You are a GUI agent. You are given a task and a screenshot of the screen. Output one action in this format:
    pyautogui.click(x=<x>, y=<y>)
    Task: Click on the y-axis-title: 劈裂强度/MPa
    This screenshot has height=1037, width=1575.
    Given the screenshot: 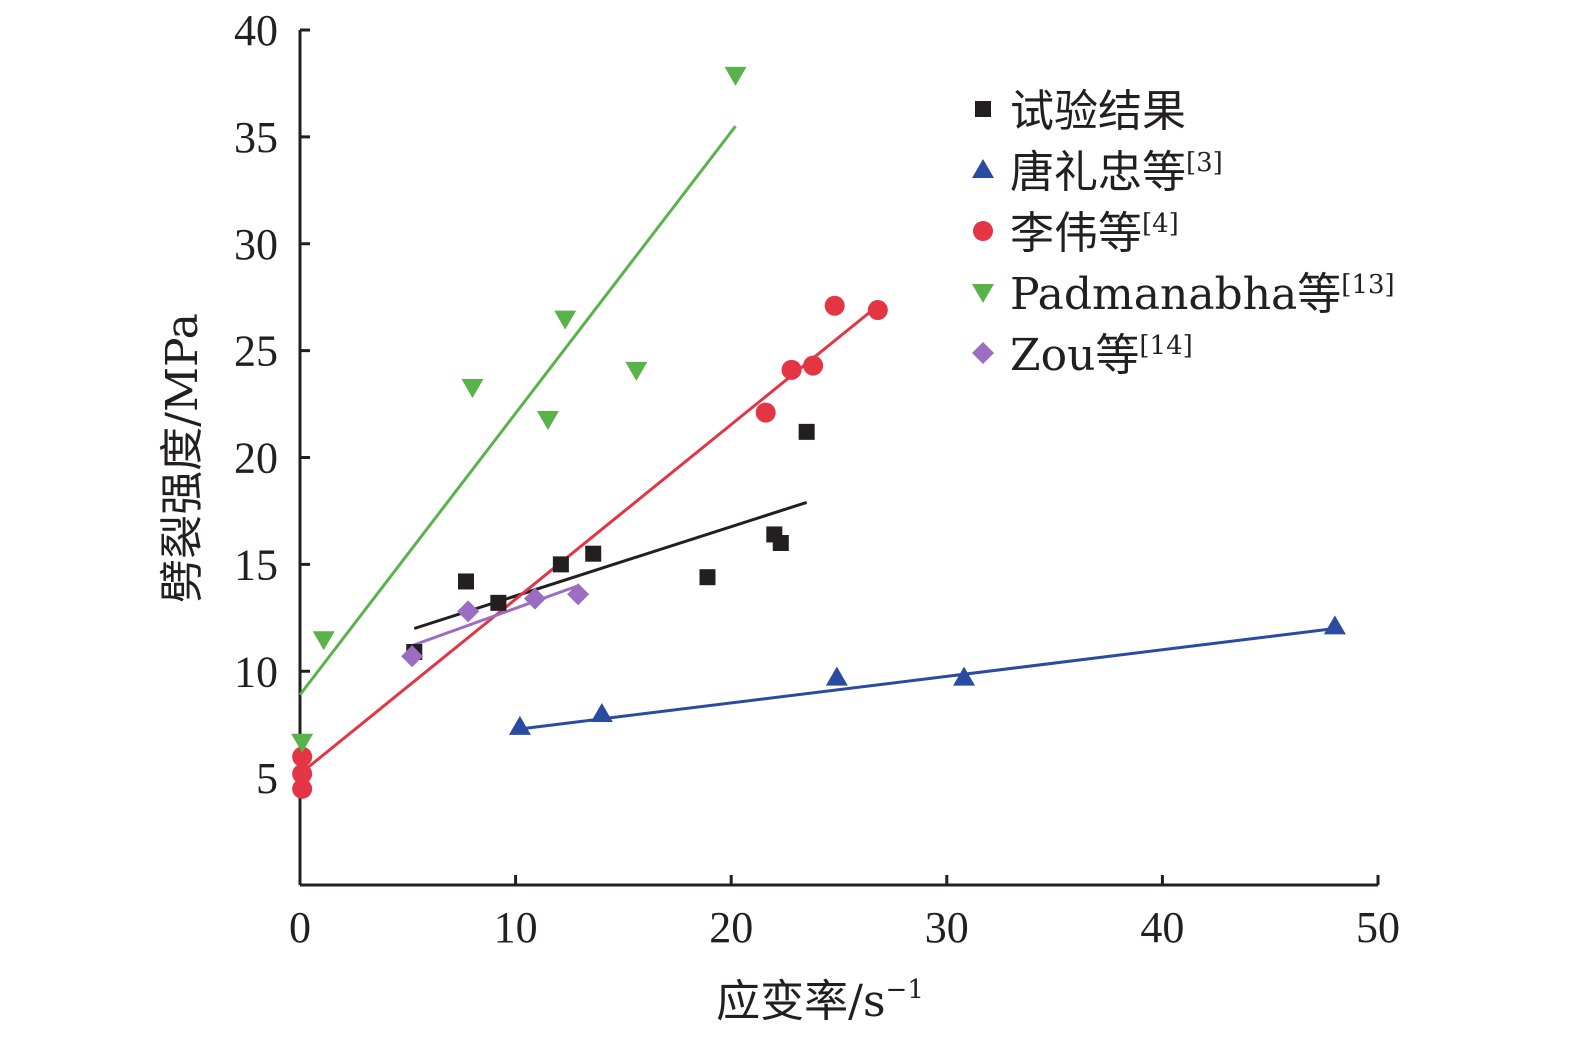 What is the action you would take?
    pyautogui.click(x=182, y=458)
    